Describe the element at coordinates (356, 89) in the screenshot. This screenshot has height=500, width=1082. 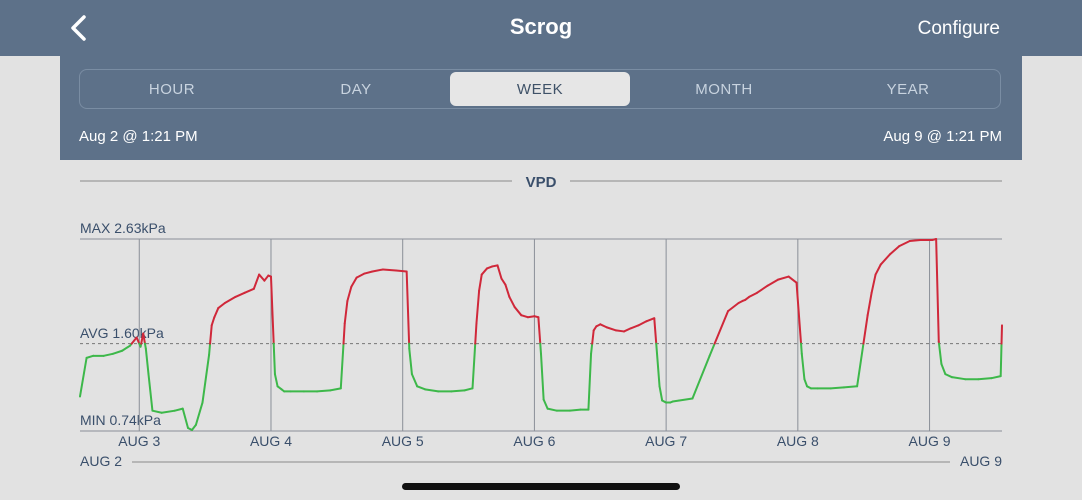
I see `segment-day: DAY` at that location.